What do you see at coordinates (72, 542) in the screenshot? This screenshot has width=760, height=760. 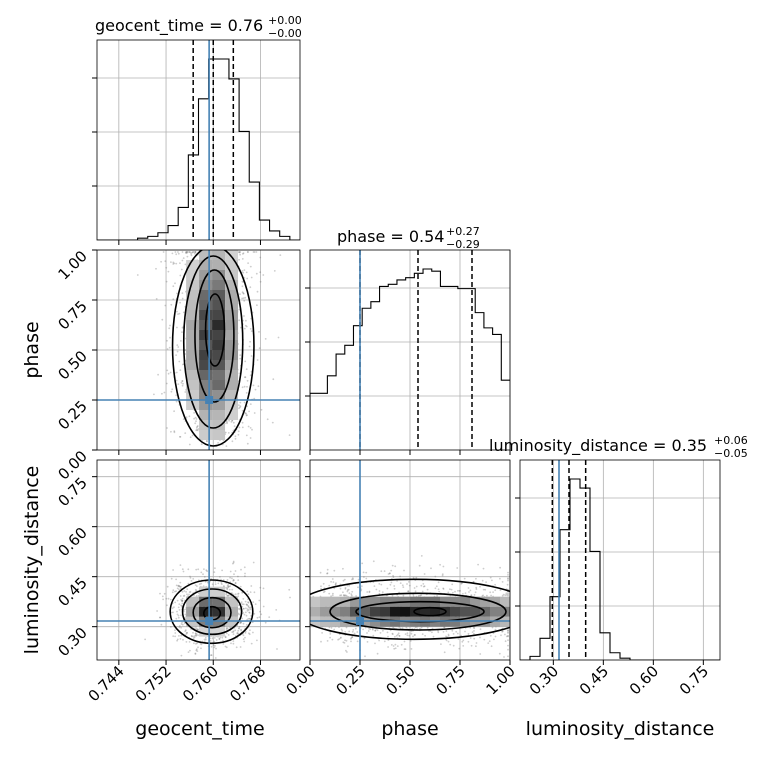 I see `tick-label-y-luminosity-distance-2: 0.60` at bounding box center [72, 542].